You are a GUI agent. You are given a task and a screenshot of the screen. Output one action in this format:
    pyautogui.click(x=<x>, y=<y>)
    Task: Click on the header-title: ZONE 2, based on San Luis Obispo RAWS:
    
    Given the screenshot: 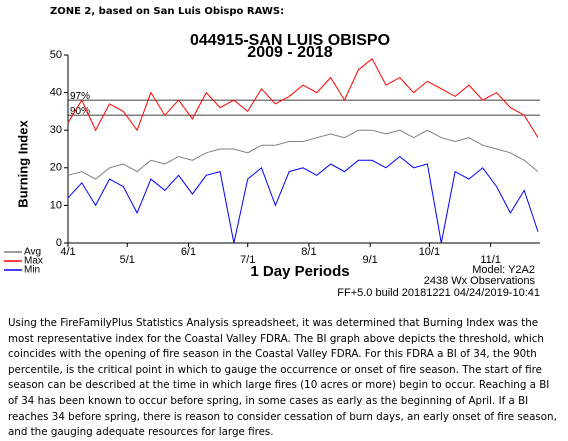 What is the action you would take?
    pyautogui.click(x=167, y=11)
    